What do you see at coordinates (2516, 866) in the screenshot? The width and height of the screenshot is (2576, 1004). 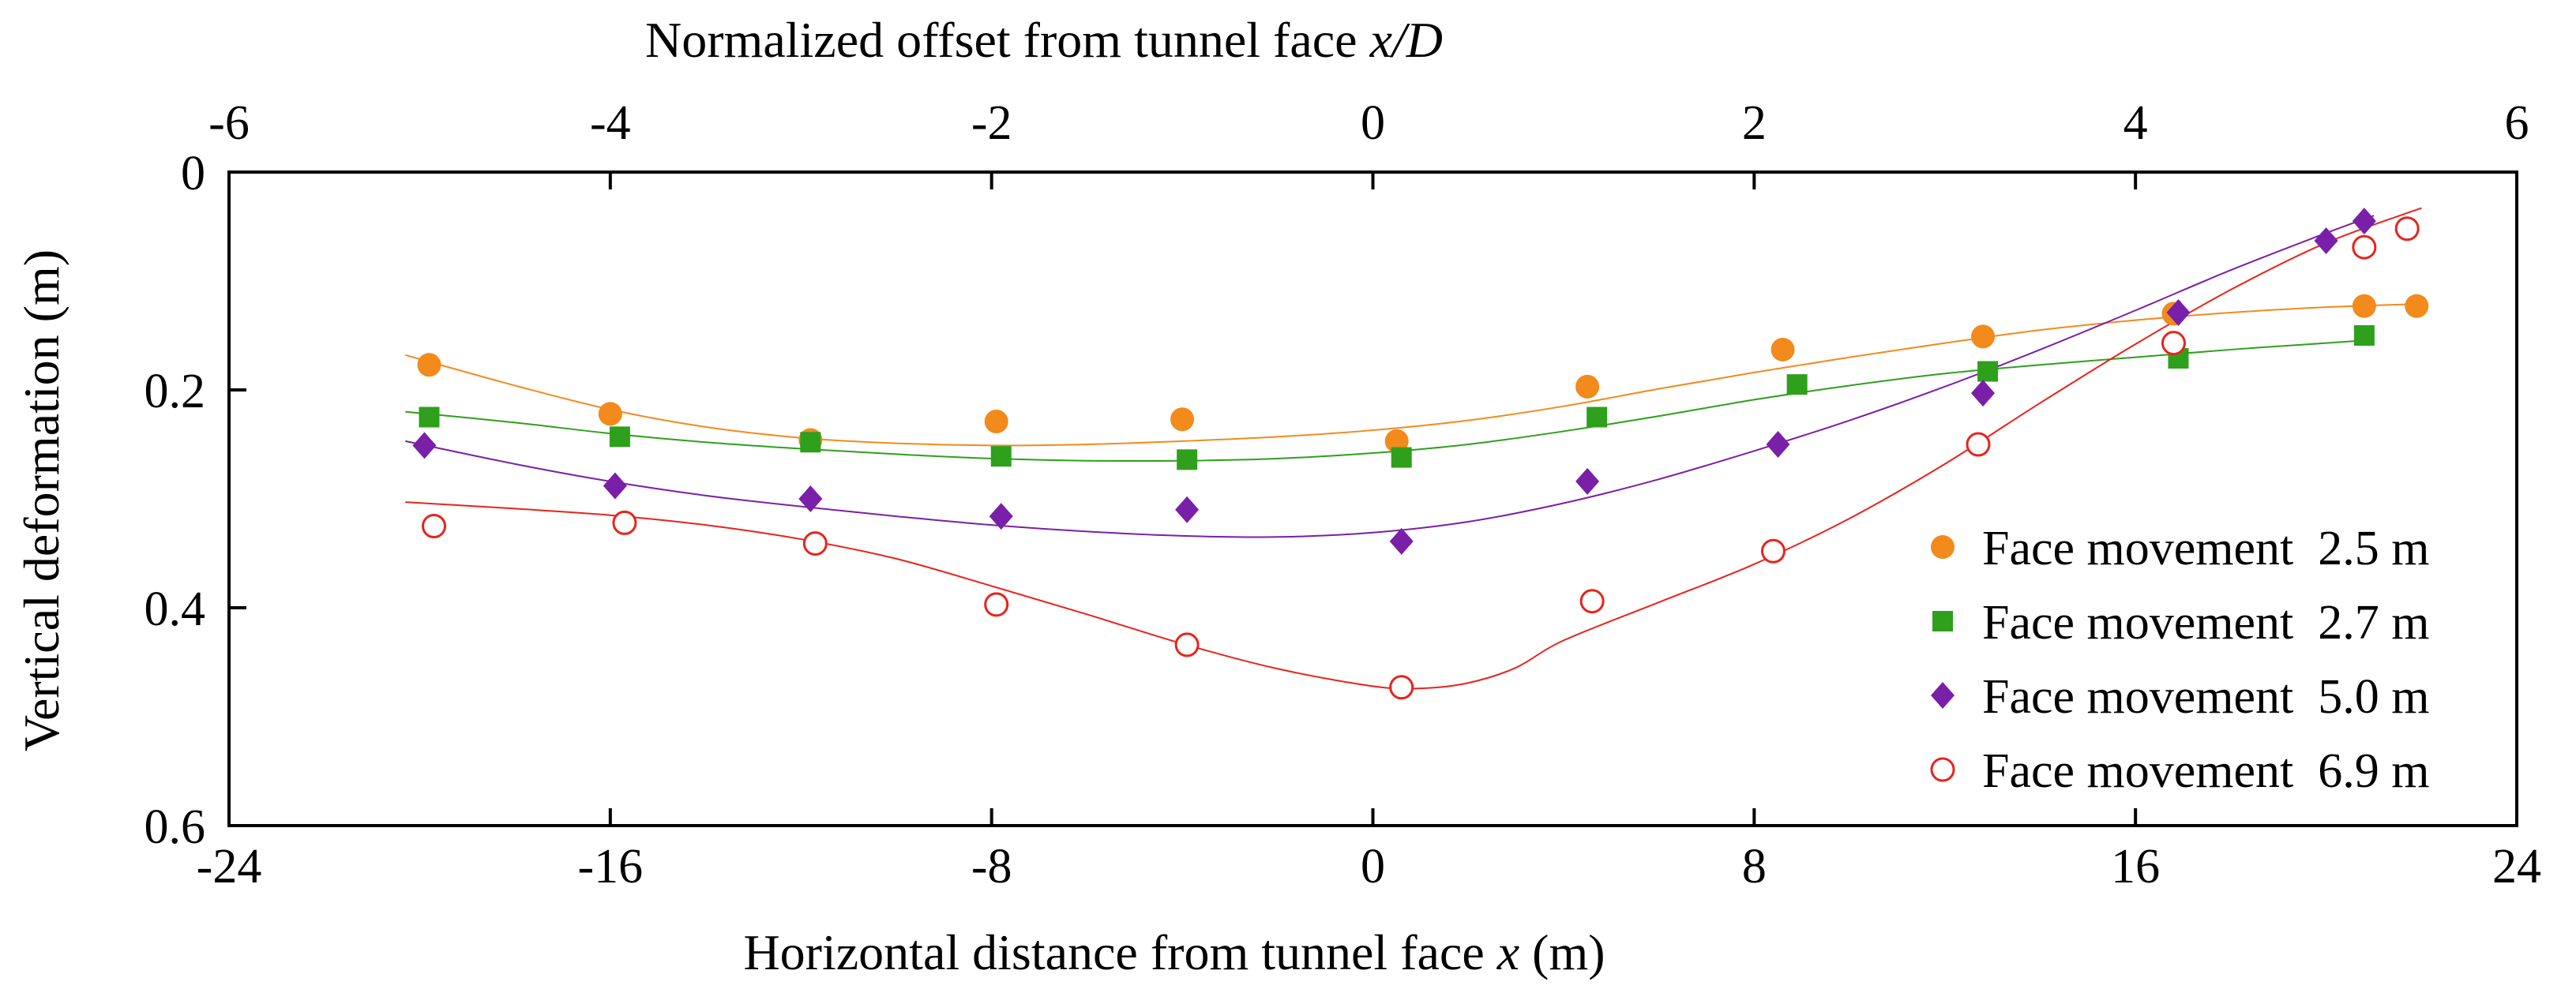 I see `x-tick-label: 24` at bounding box center [2516, 866].